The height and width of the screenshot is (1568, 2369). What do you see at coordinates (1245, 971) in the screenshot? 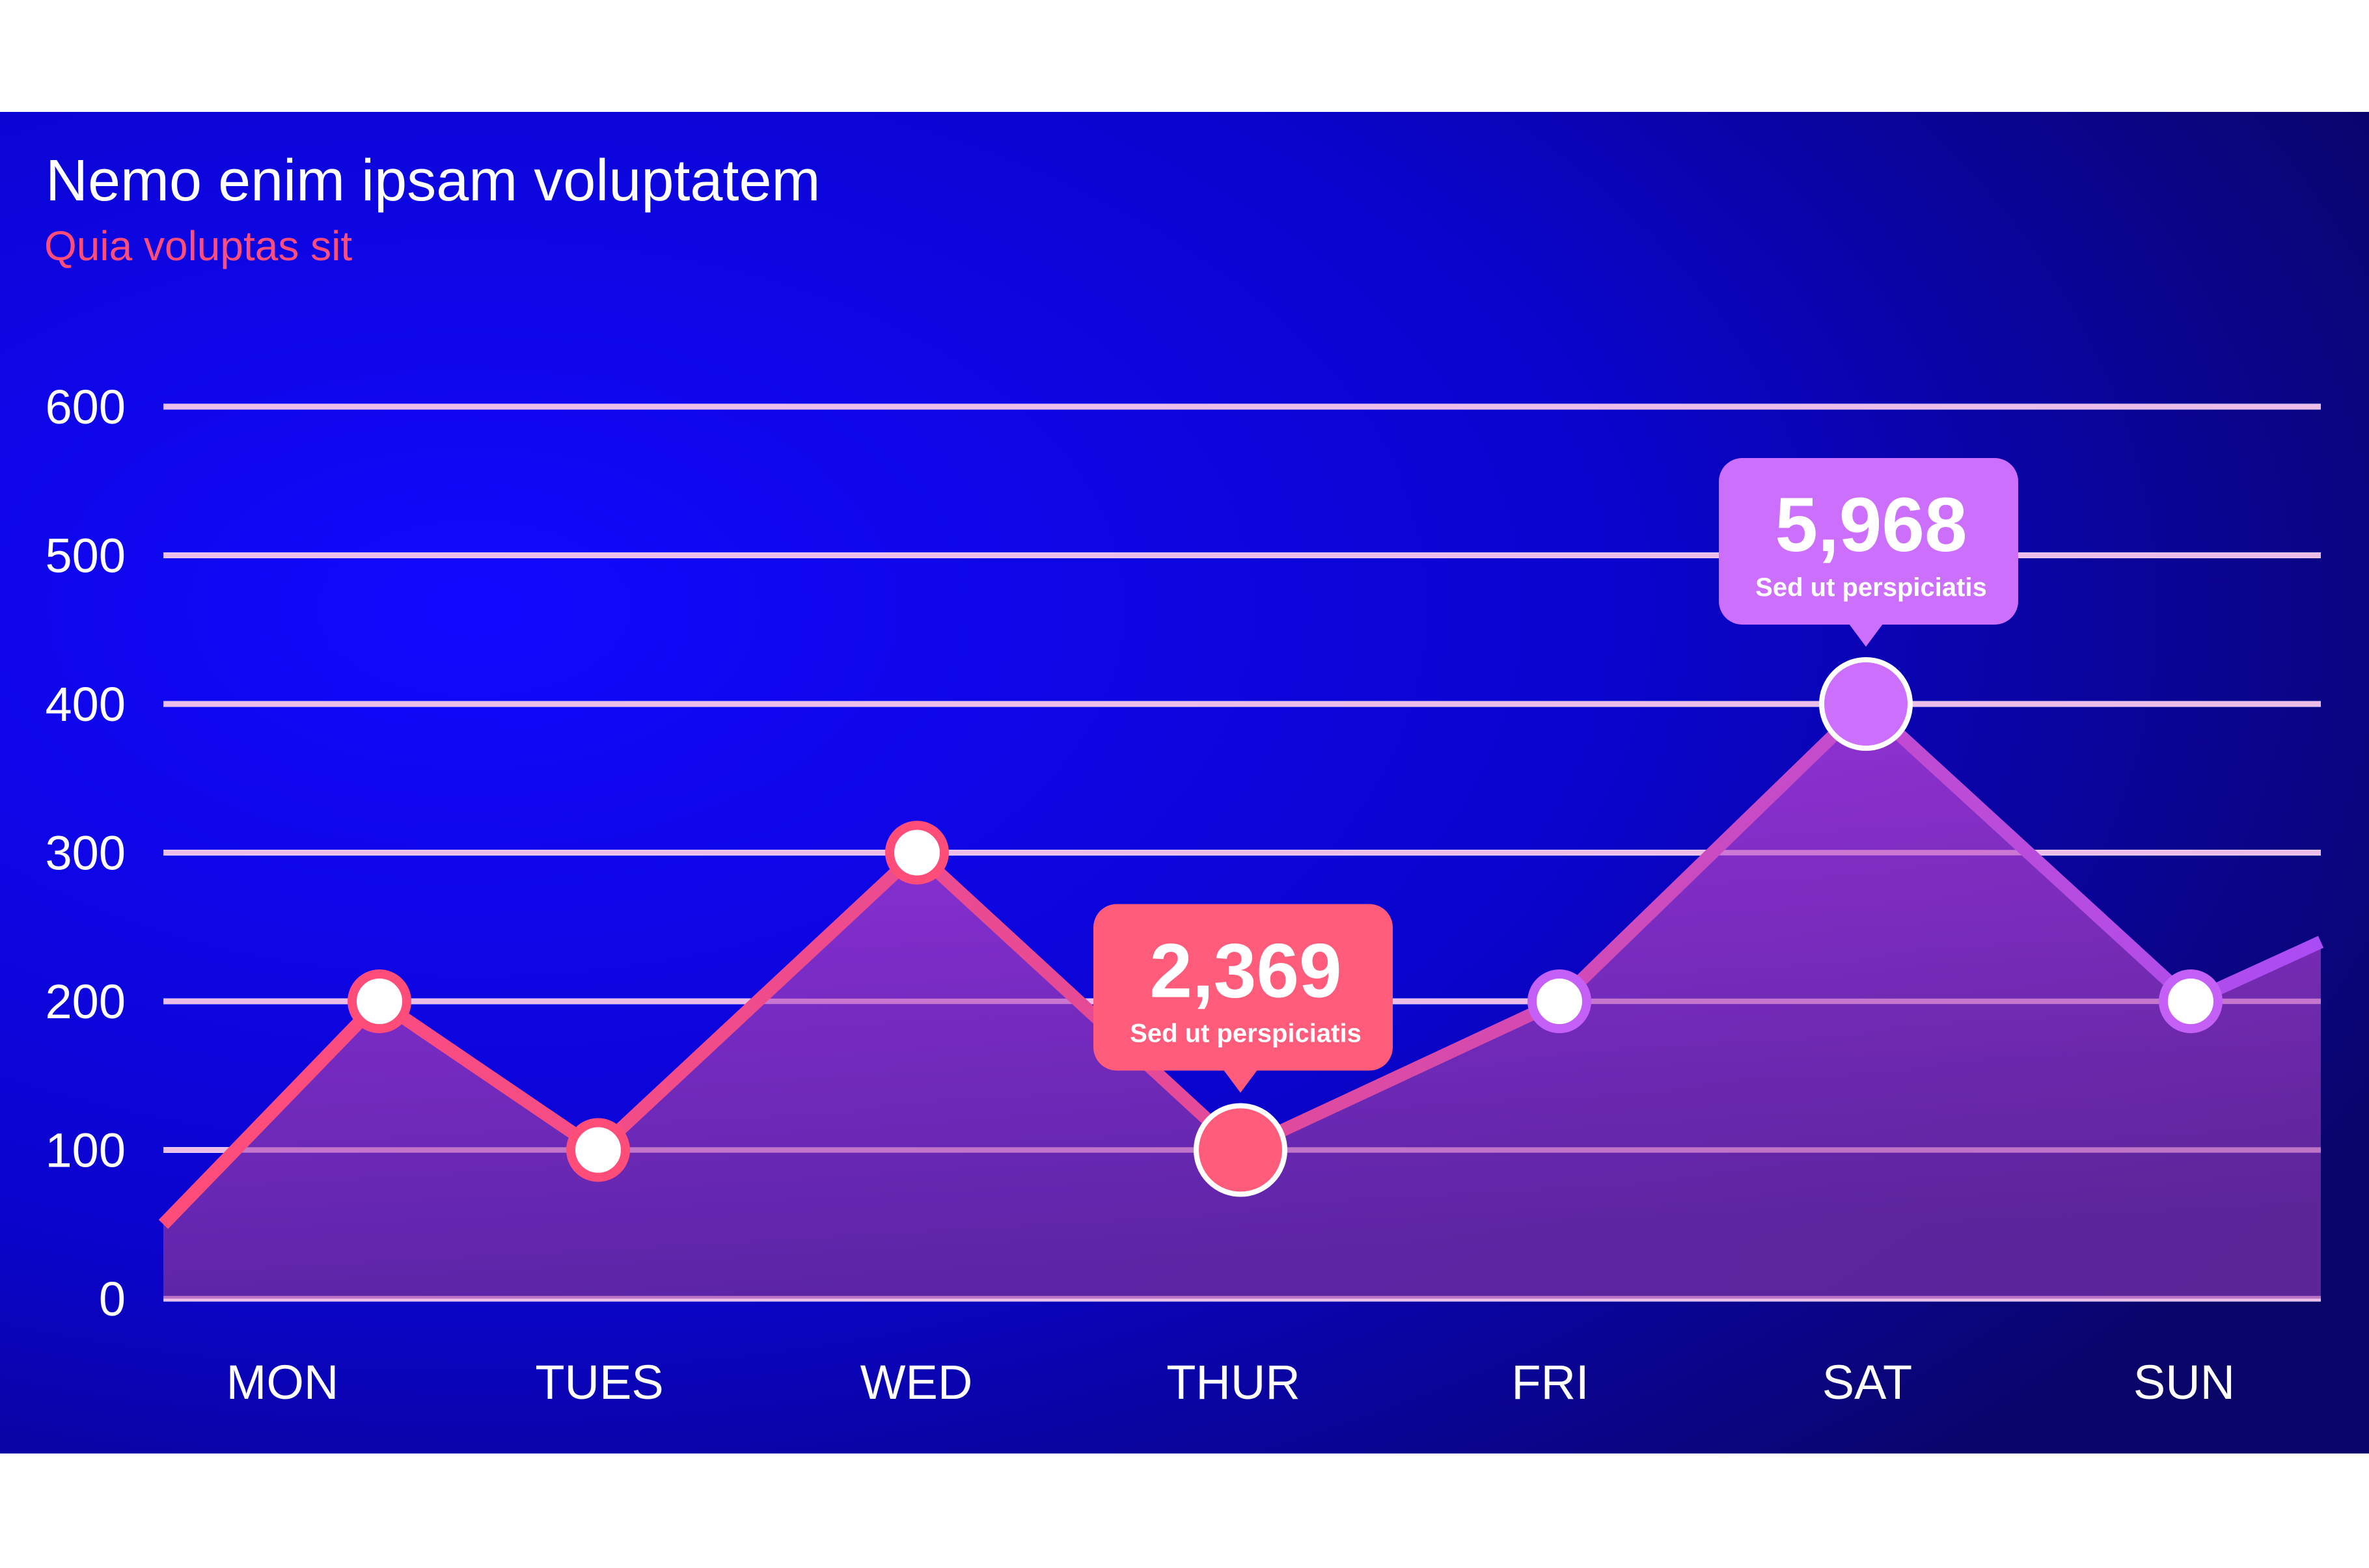
I see `tooltip-value: 2,369` at bounding box center [1245, 971].